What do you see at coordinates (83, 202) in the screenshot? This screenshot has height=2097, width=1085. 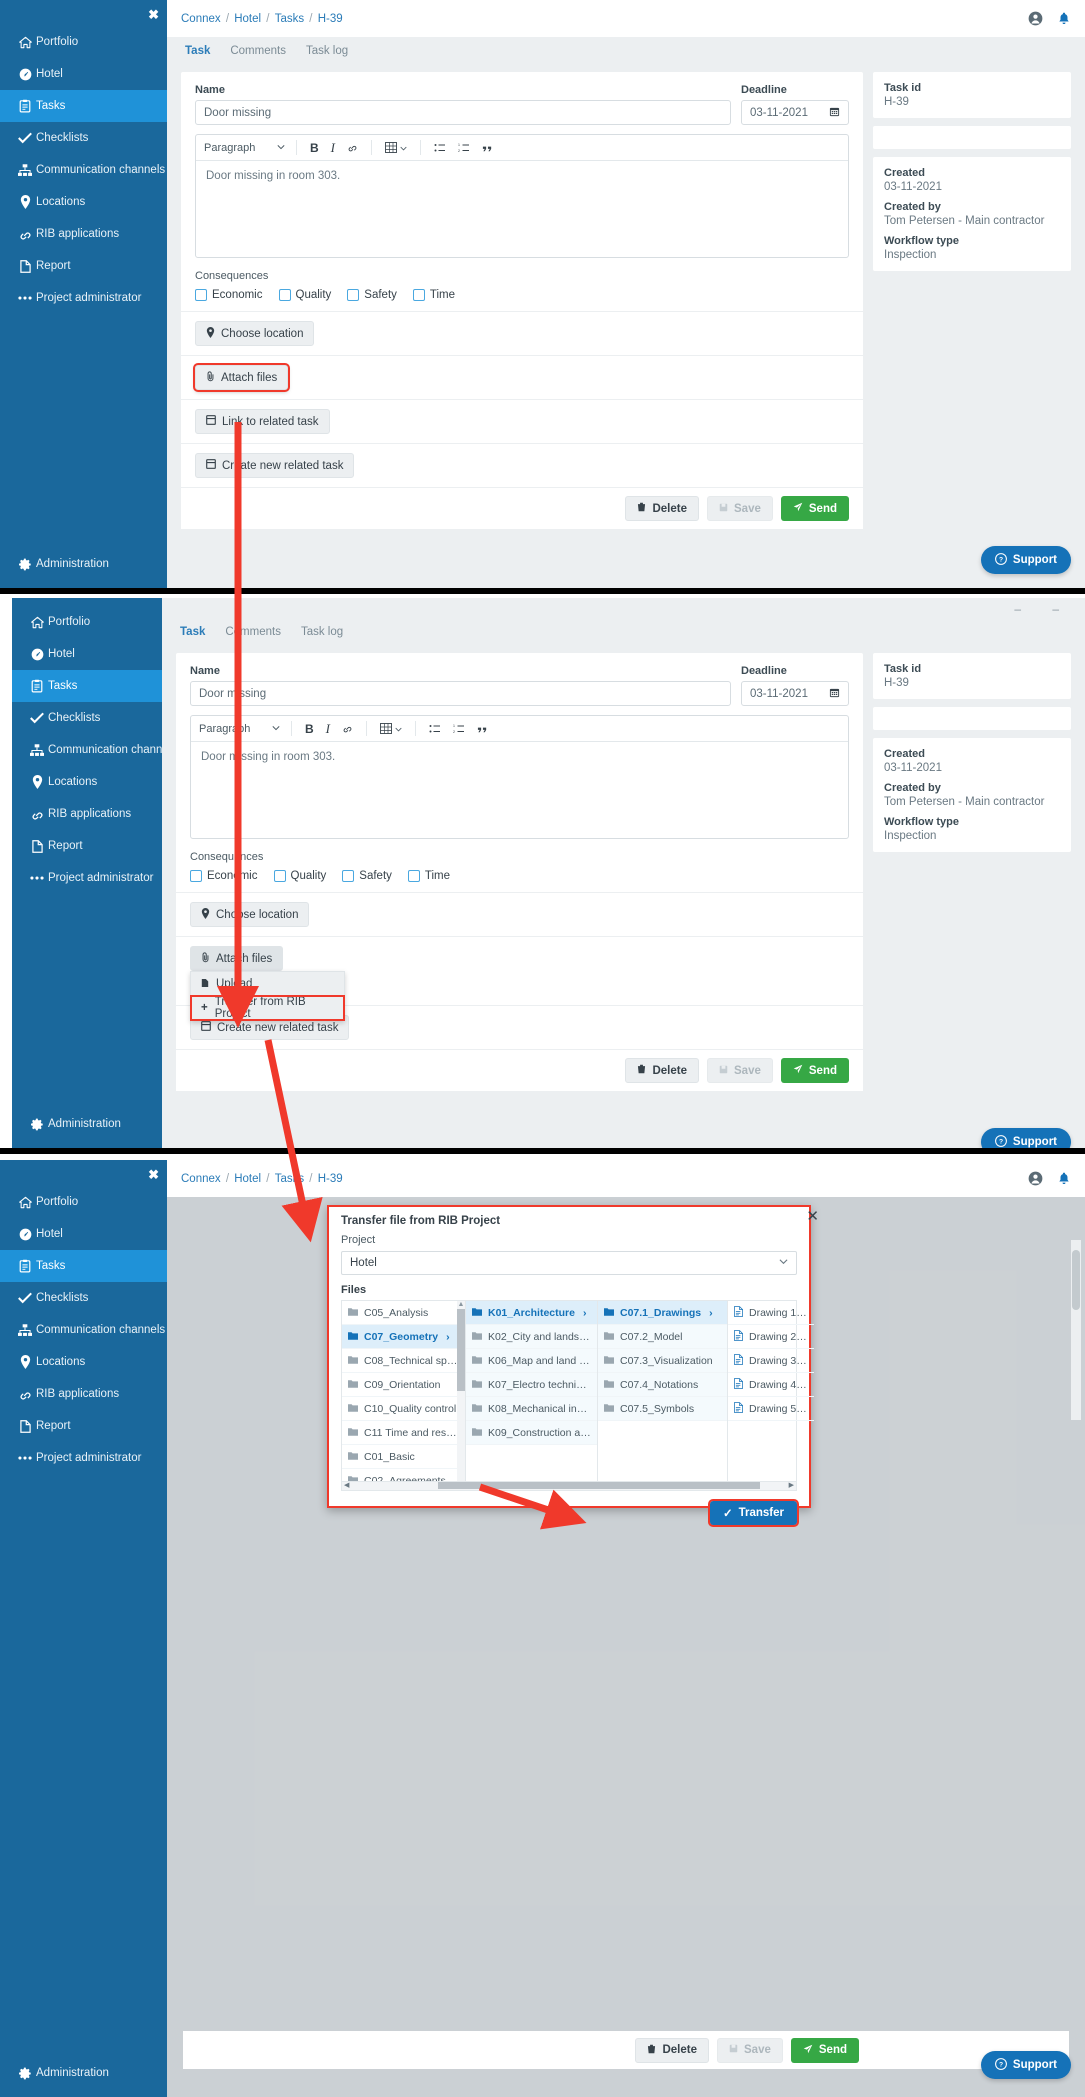 I see `sidebar-item-locations: Locations` at bounding box center [83, 202].